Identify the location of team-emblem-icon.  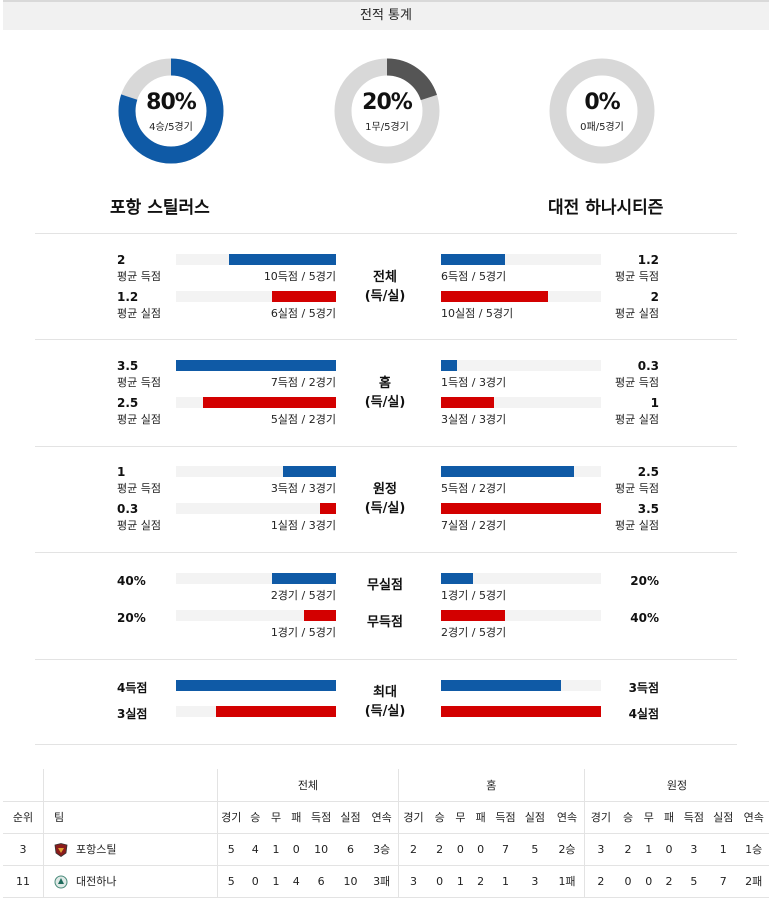
(61, 882).